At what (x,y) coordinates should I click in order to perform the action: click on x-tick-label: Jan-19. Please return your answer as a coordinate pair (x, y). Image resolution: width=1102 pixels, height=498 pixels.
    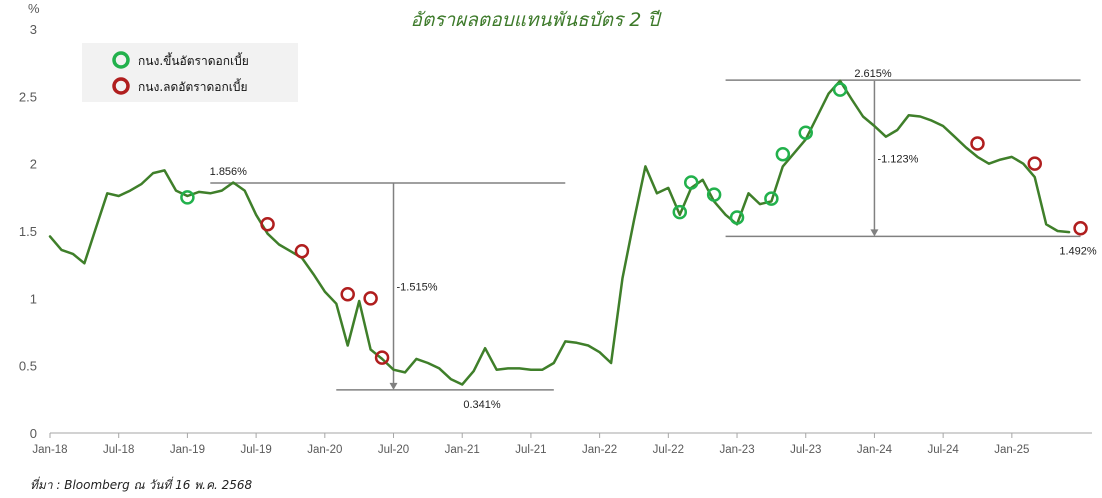
    Looking at the image, I should click on (187, 450).